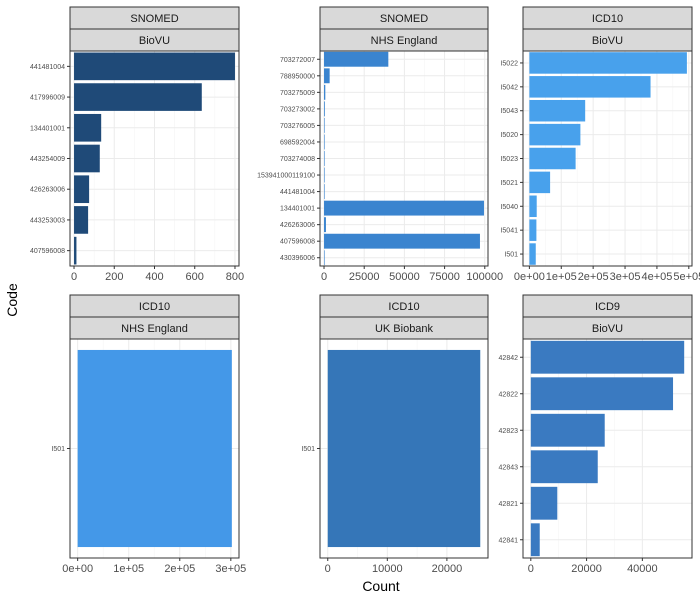 The width and height of the screenshot is (700, 600). Describe the element at coordinates (154, 277) in the screenshot. I see `panel-1-x-tick-label: 400` at that location.